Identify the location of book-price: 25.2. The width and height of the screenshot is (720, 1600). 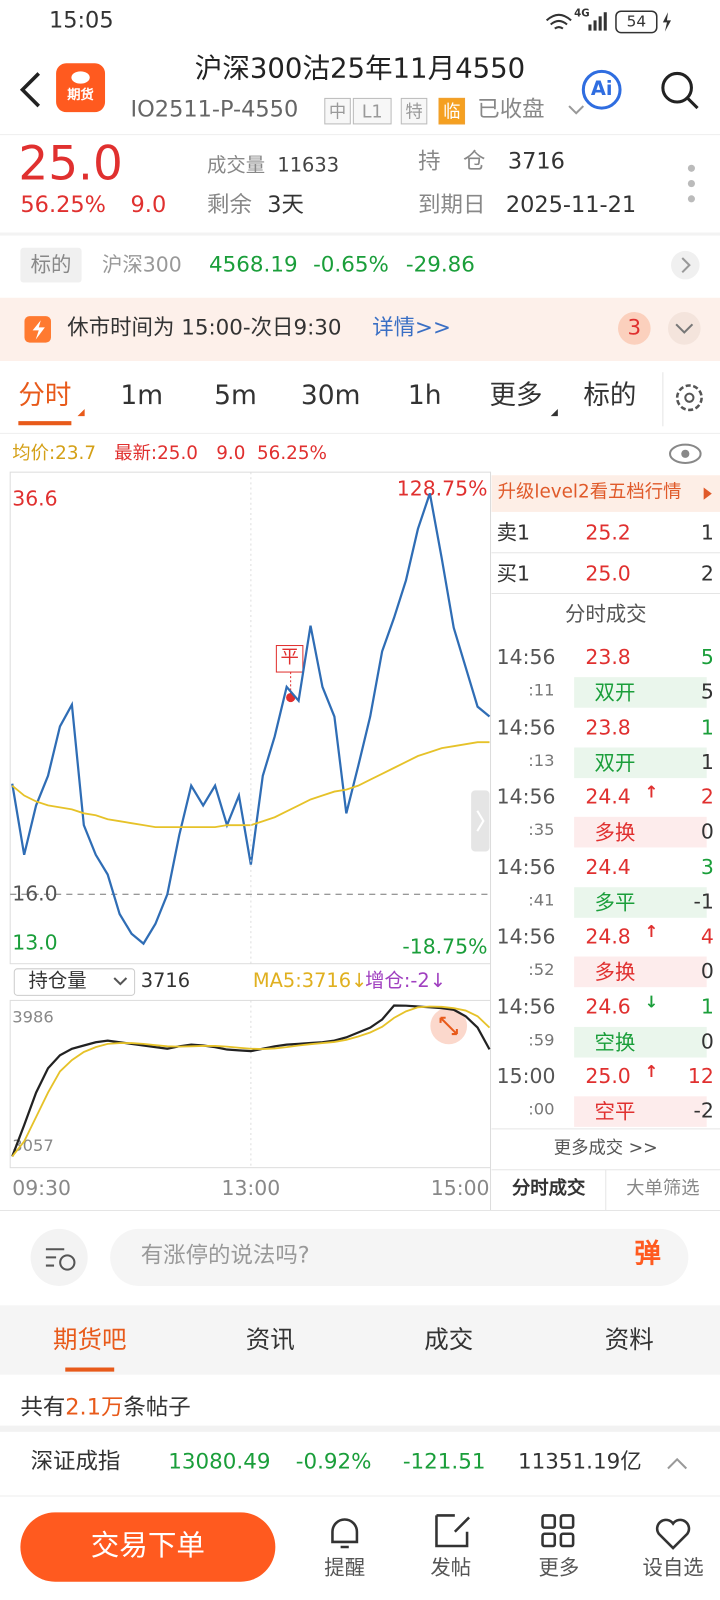
(608, 532).